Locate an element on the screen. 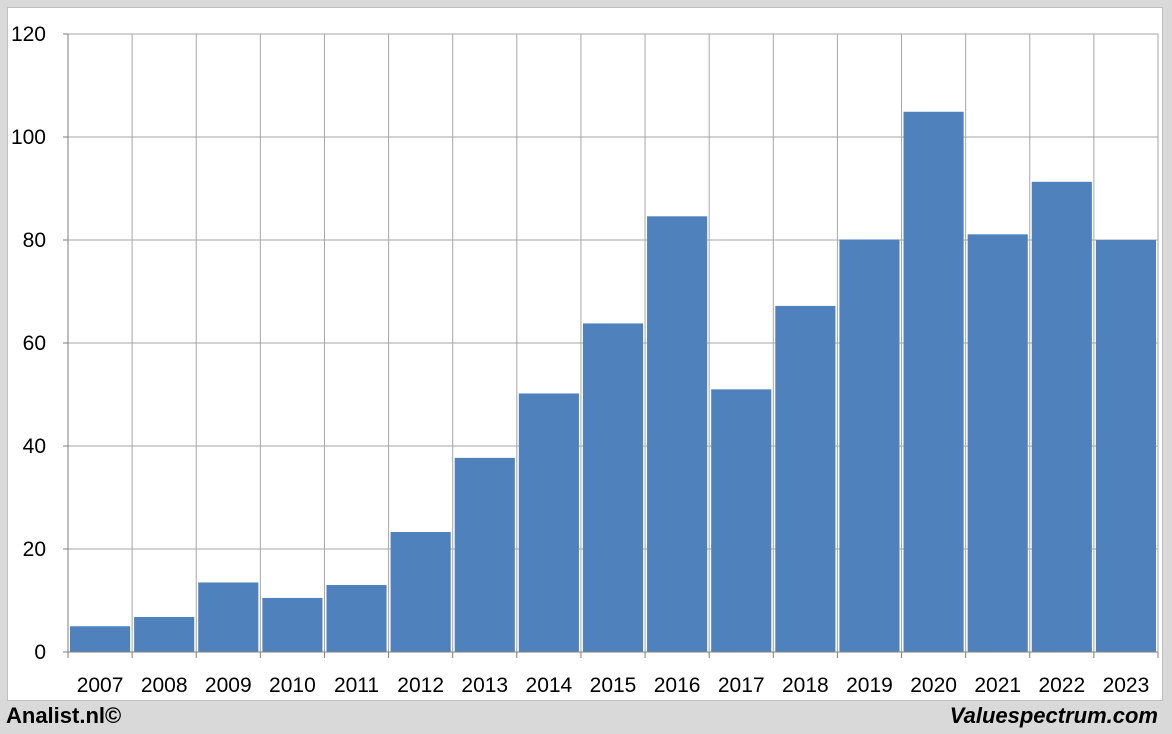 Image resolution: width=1172 pixels, height=734 pixels. x-tick-label: 2018 is located at coordinates (805, 685).